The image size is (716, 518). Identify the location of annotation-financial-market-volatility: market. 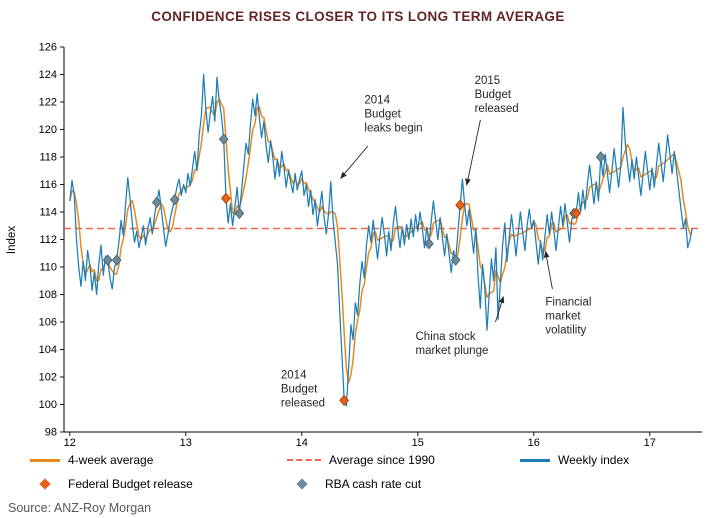
(563, 317).